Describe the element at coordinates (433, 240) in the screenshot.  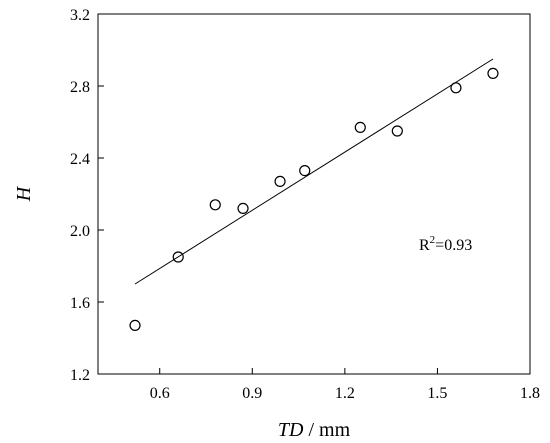
I see `r-squared-superscript: 2` at that location.